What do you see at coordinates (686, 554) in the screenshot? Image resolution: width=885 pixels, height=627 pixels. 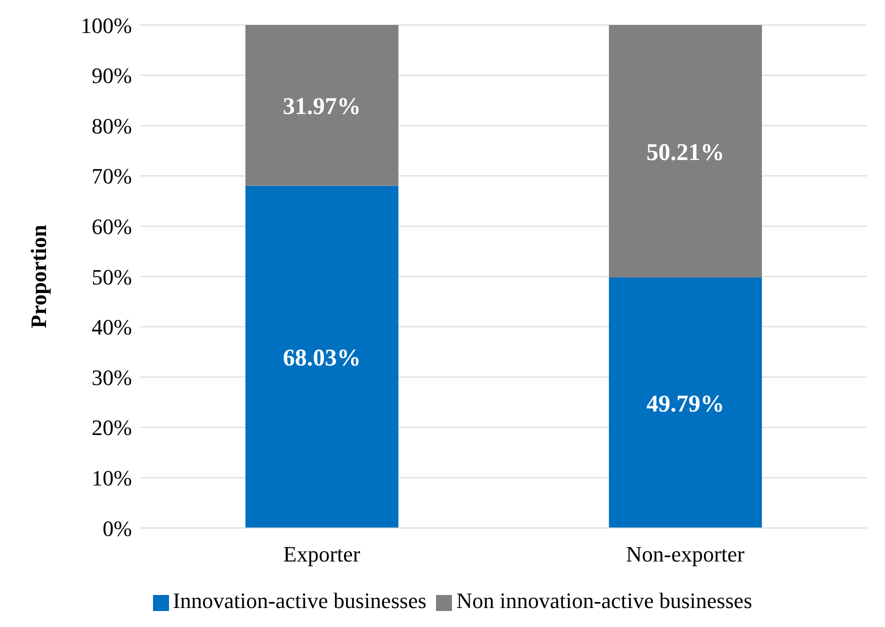 I see `x-tick-label: Non-exporter` at bounding box center [686, 554].